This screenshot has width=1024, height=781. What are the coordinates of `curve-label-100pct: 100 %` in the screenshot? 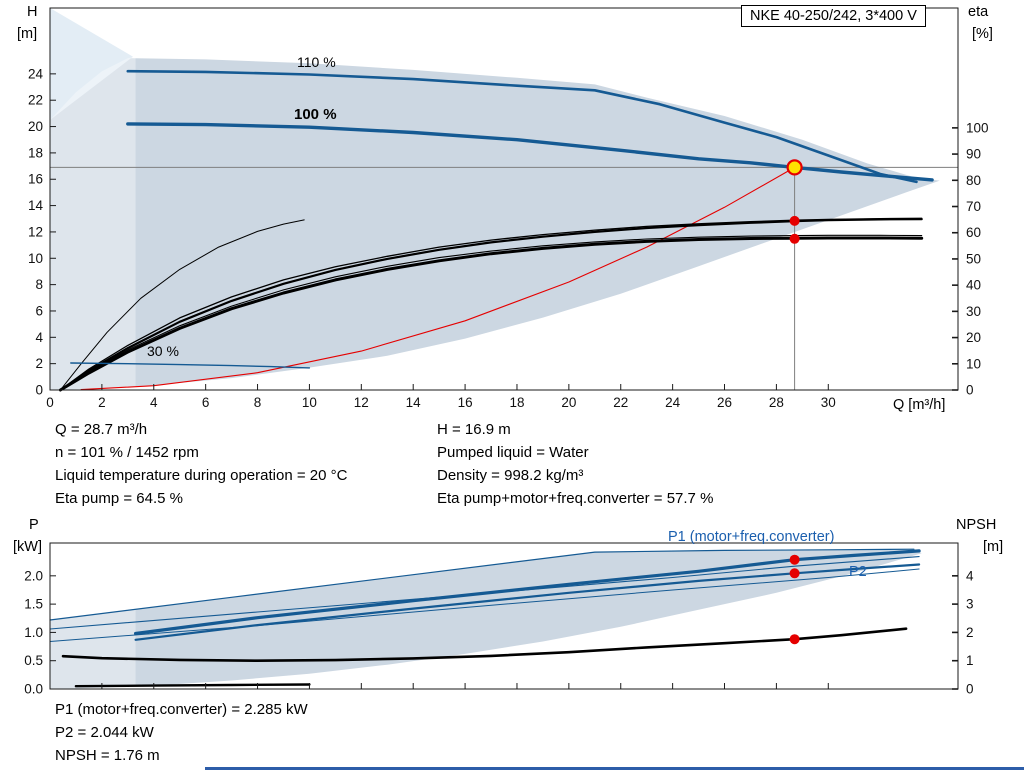 It's located at (315, 114).